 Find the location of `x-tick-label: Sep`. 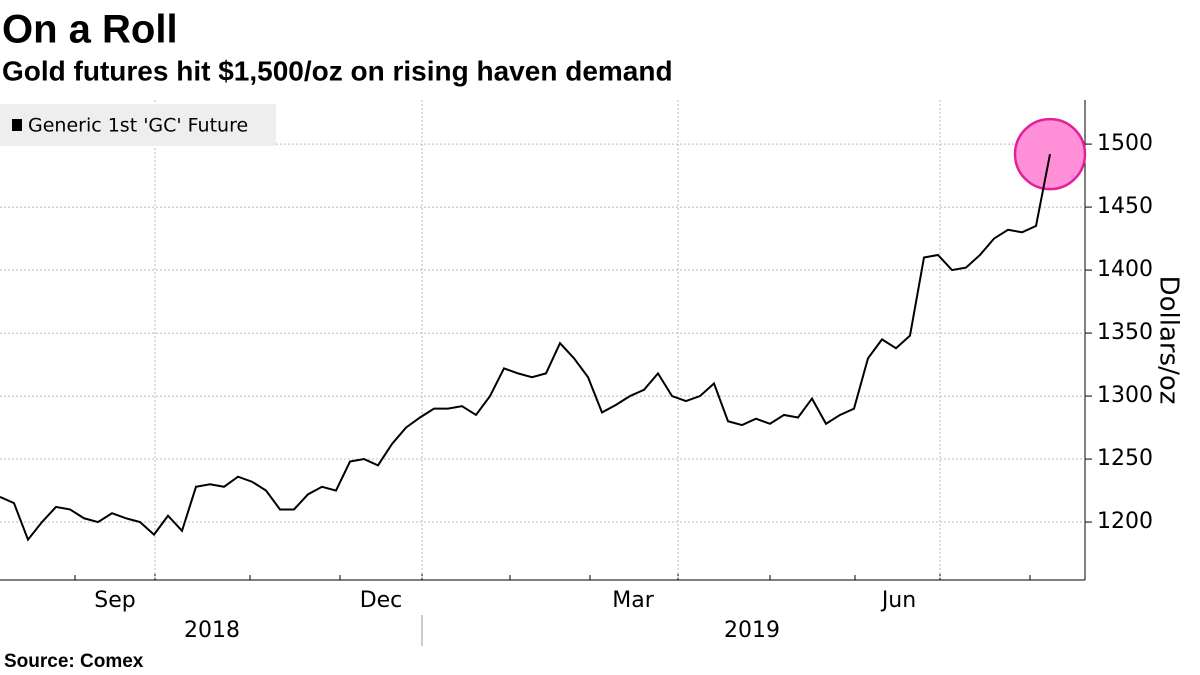

x-tick-label: Sep is located at coordinates (114, 600).